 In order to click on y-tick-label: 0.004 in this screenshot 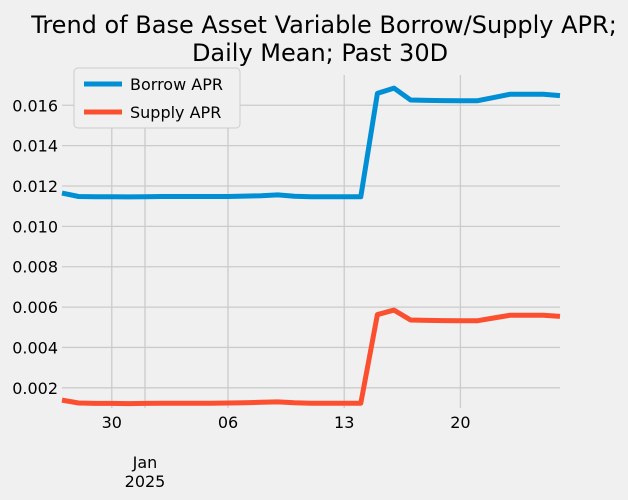, I will do `click(35, 347)`.